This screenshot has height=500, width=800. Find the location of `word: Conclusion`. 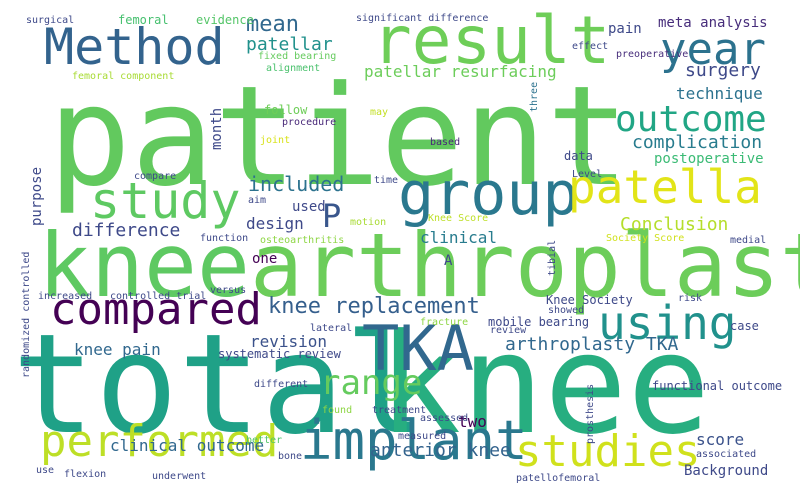

word: Conclusion is located at coordinates (674, 224).